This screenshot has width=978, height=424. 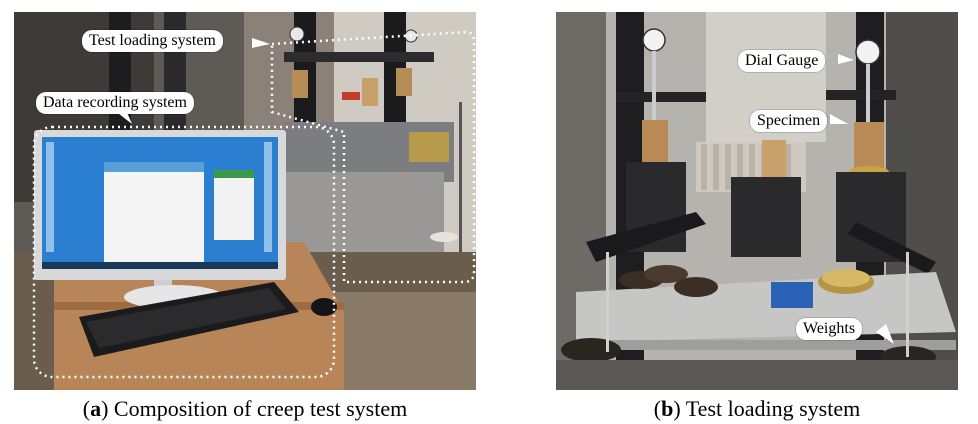 I want to click on callout-test-loading-system: Test loading system, so click(x=152, y=41).